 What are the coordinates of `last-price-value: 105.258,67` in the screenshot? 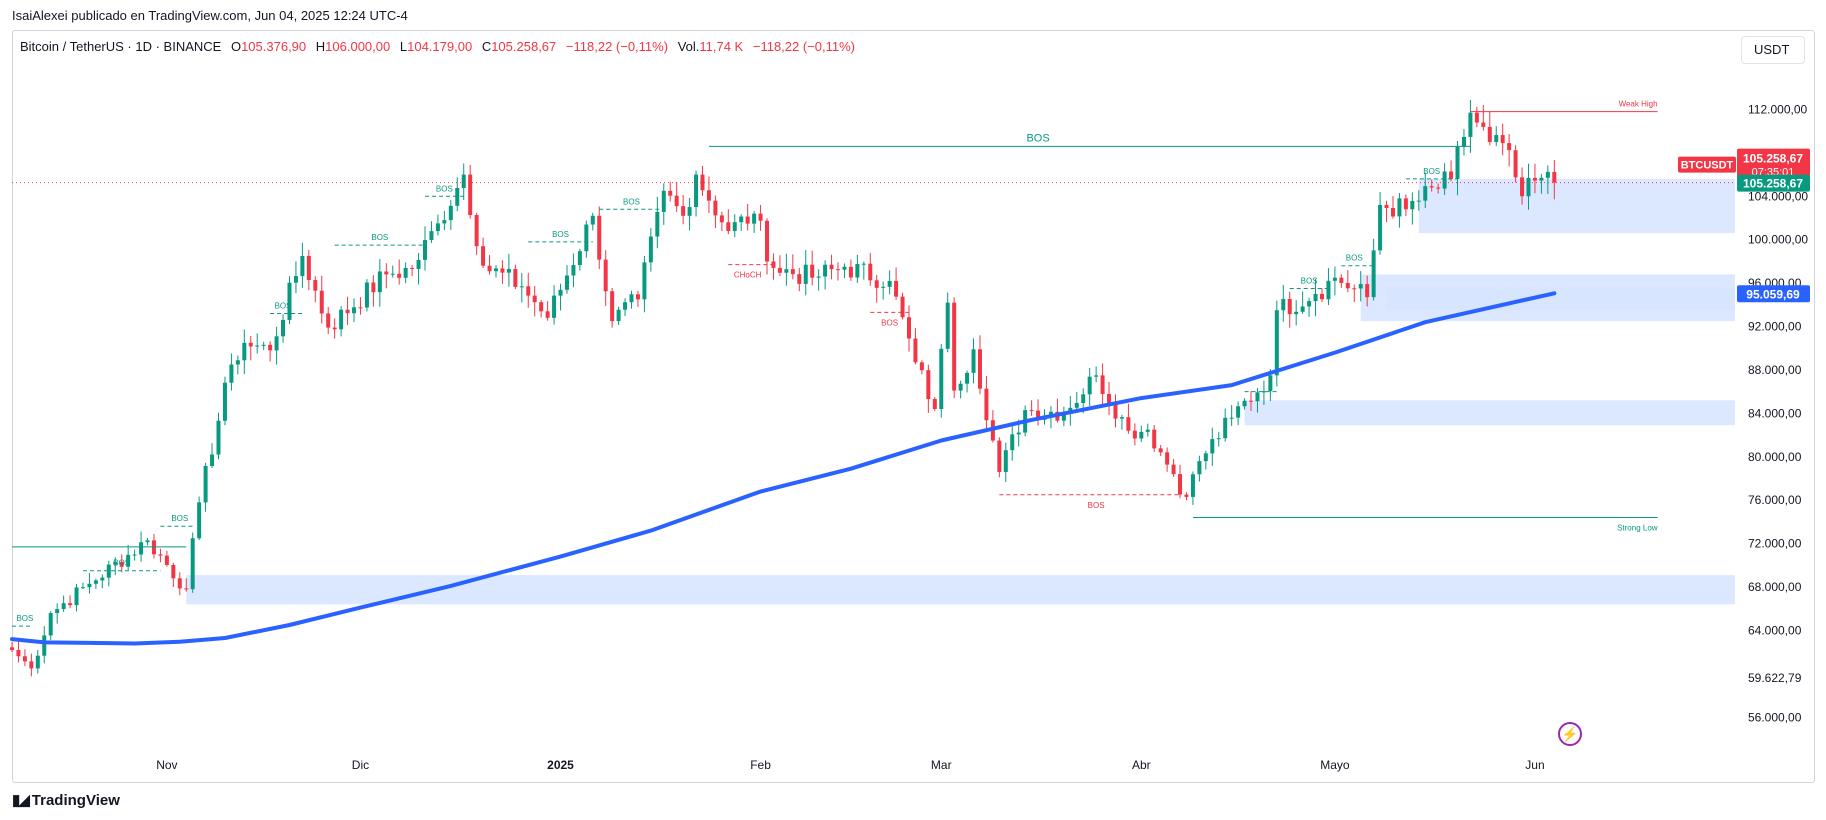 It's located at (1773, 159).